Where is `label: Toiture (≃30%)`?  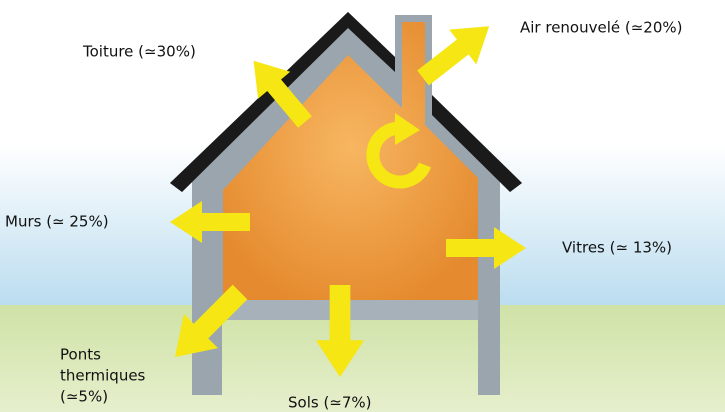 label: Toiture (≃30%) is located at coordinates (139, 52).